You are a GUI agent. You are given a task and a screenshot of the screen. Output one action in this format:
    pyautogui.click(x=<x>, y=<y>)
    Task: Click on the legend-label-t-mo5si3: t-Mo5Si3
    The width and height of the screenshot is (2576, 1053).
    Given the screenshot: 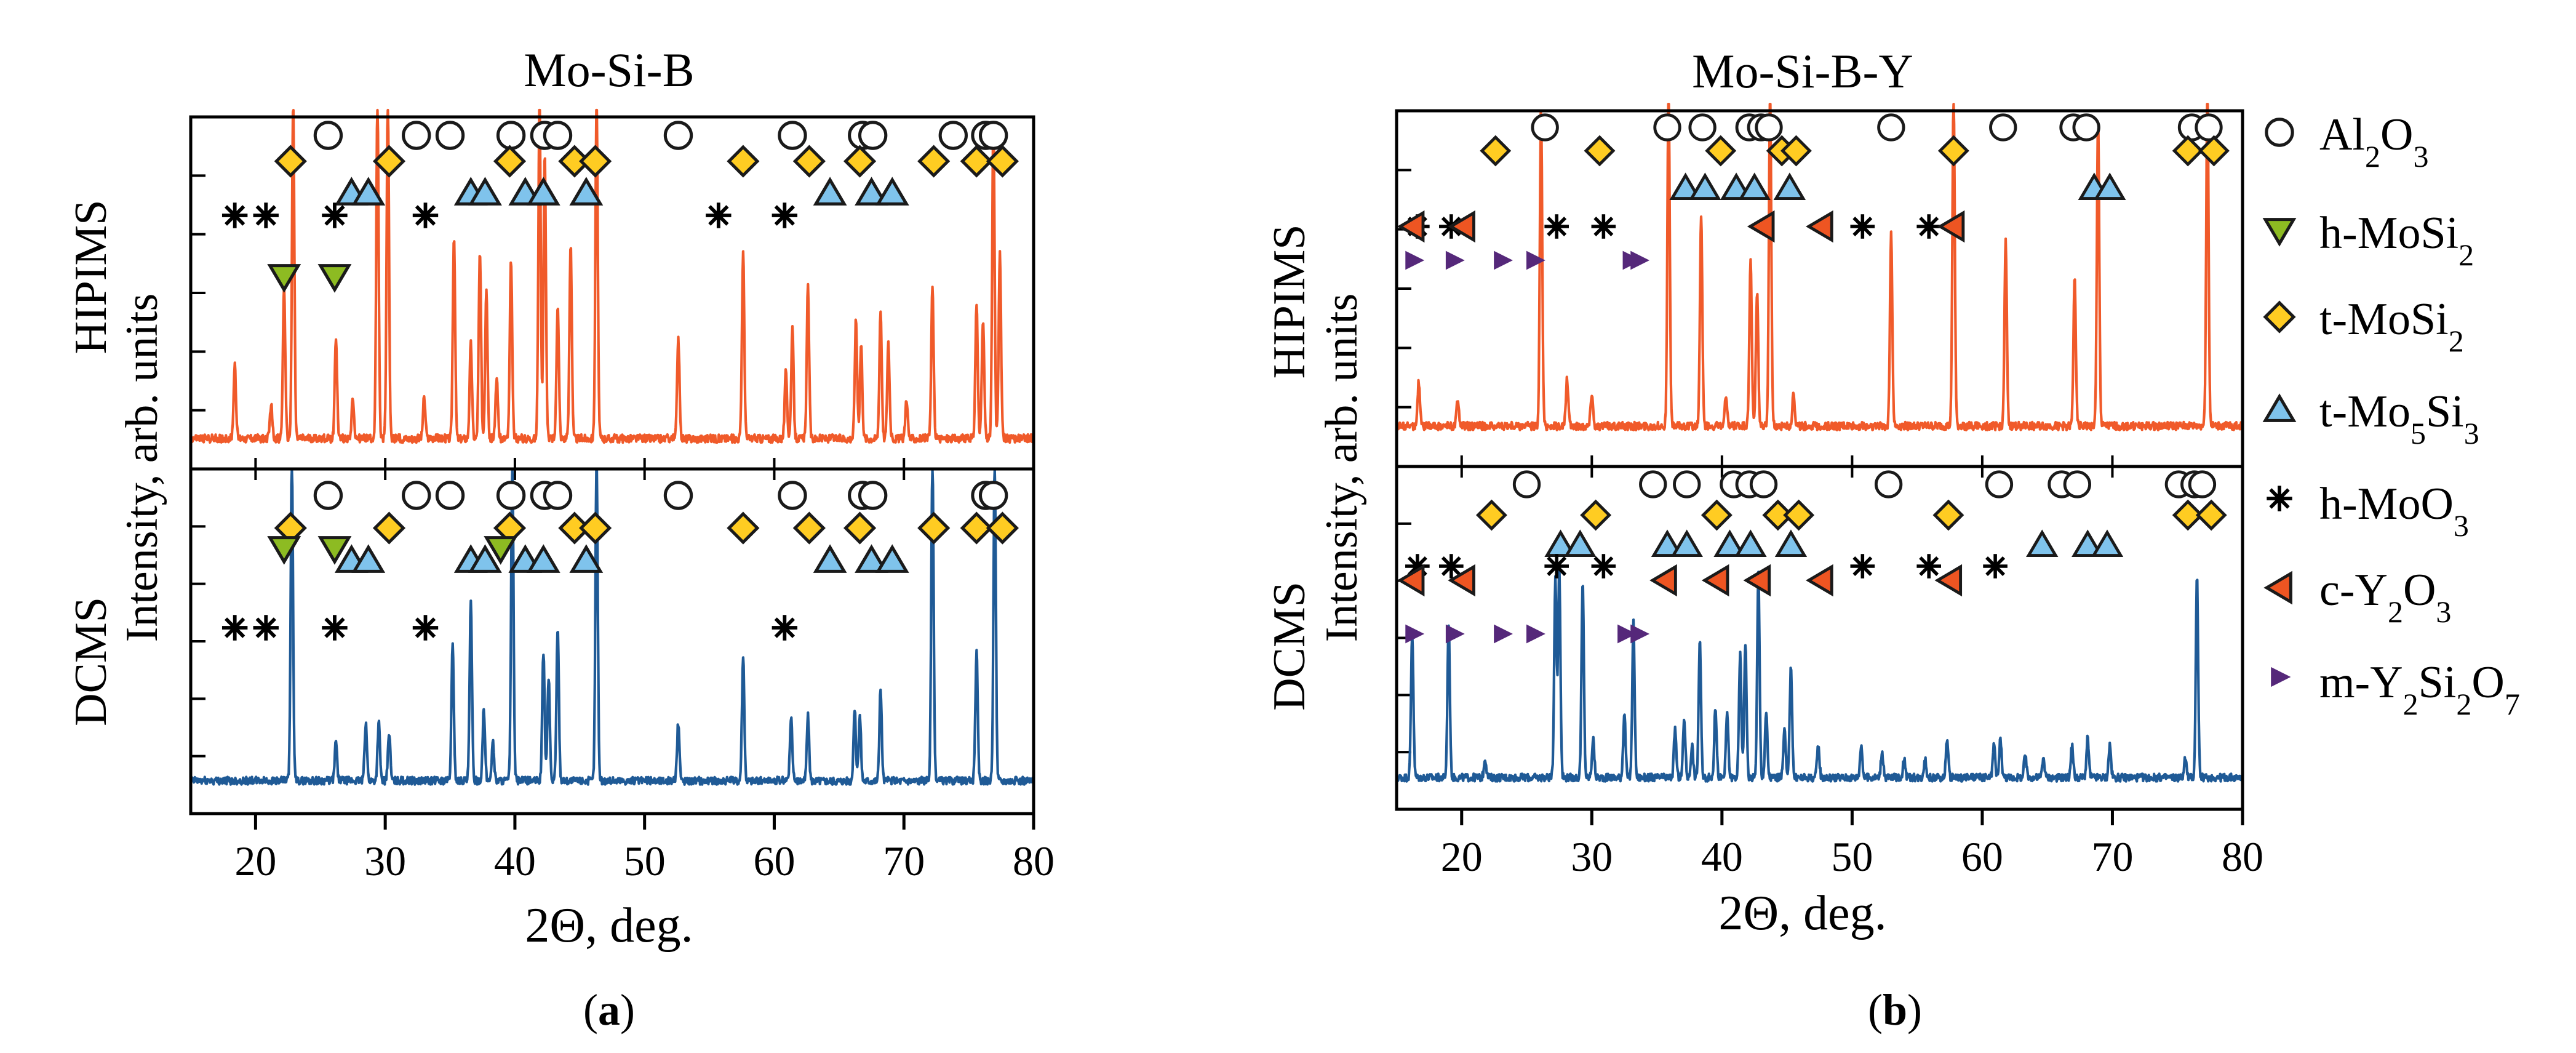 What is the action you would take?
    pyautogui.click(x=2399, y=418)
    